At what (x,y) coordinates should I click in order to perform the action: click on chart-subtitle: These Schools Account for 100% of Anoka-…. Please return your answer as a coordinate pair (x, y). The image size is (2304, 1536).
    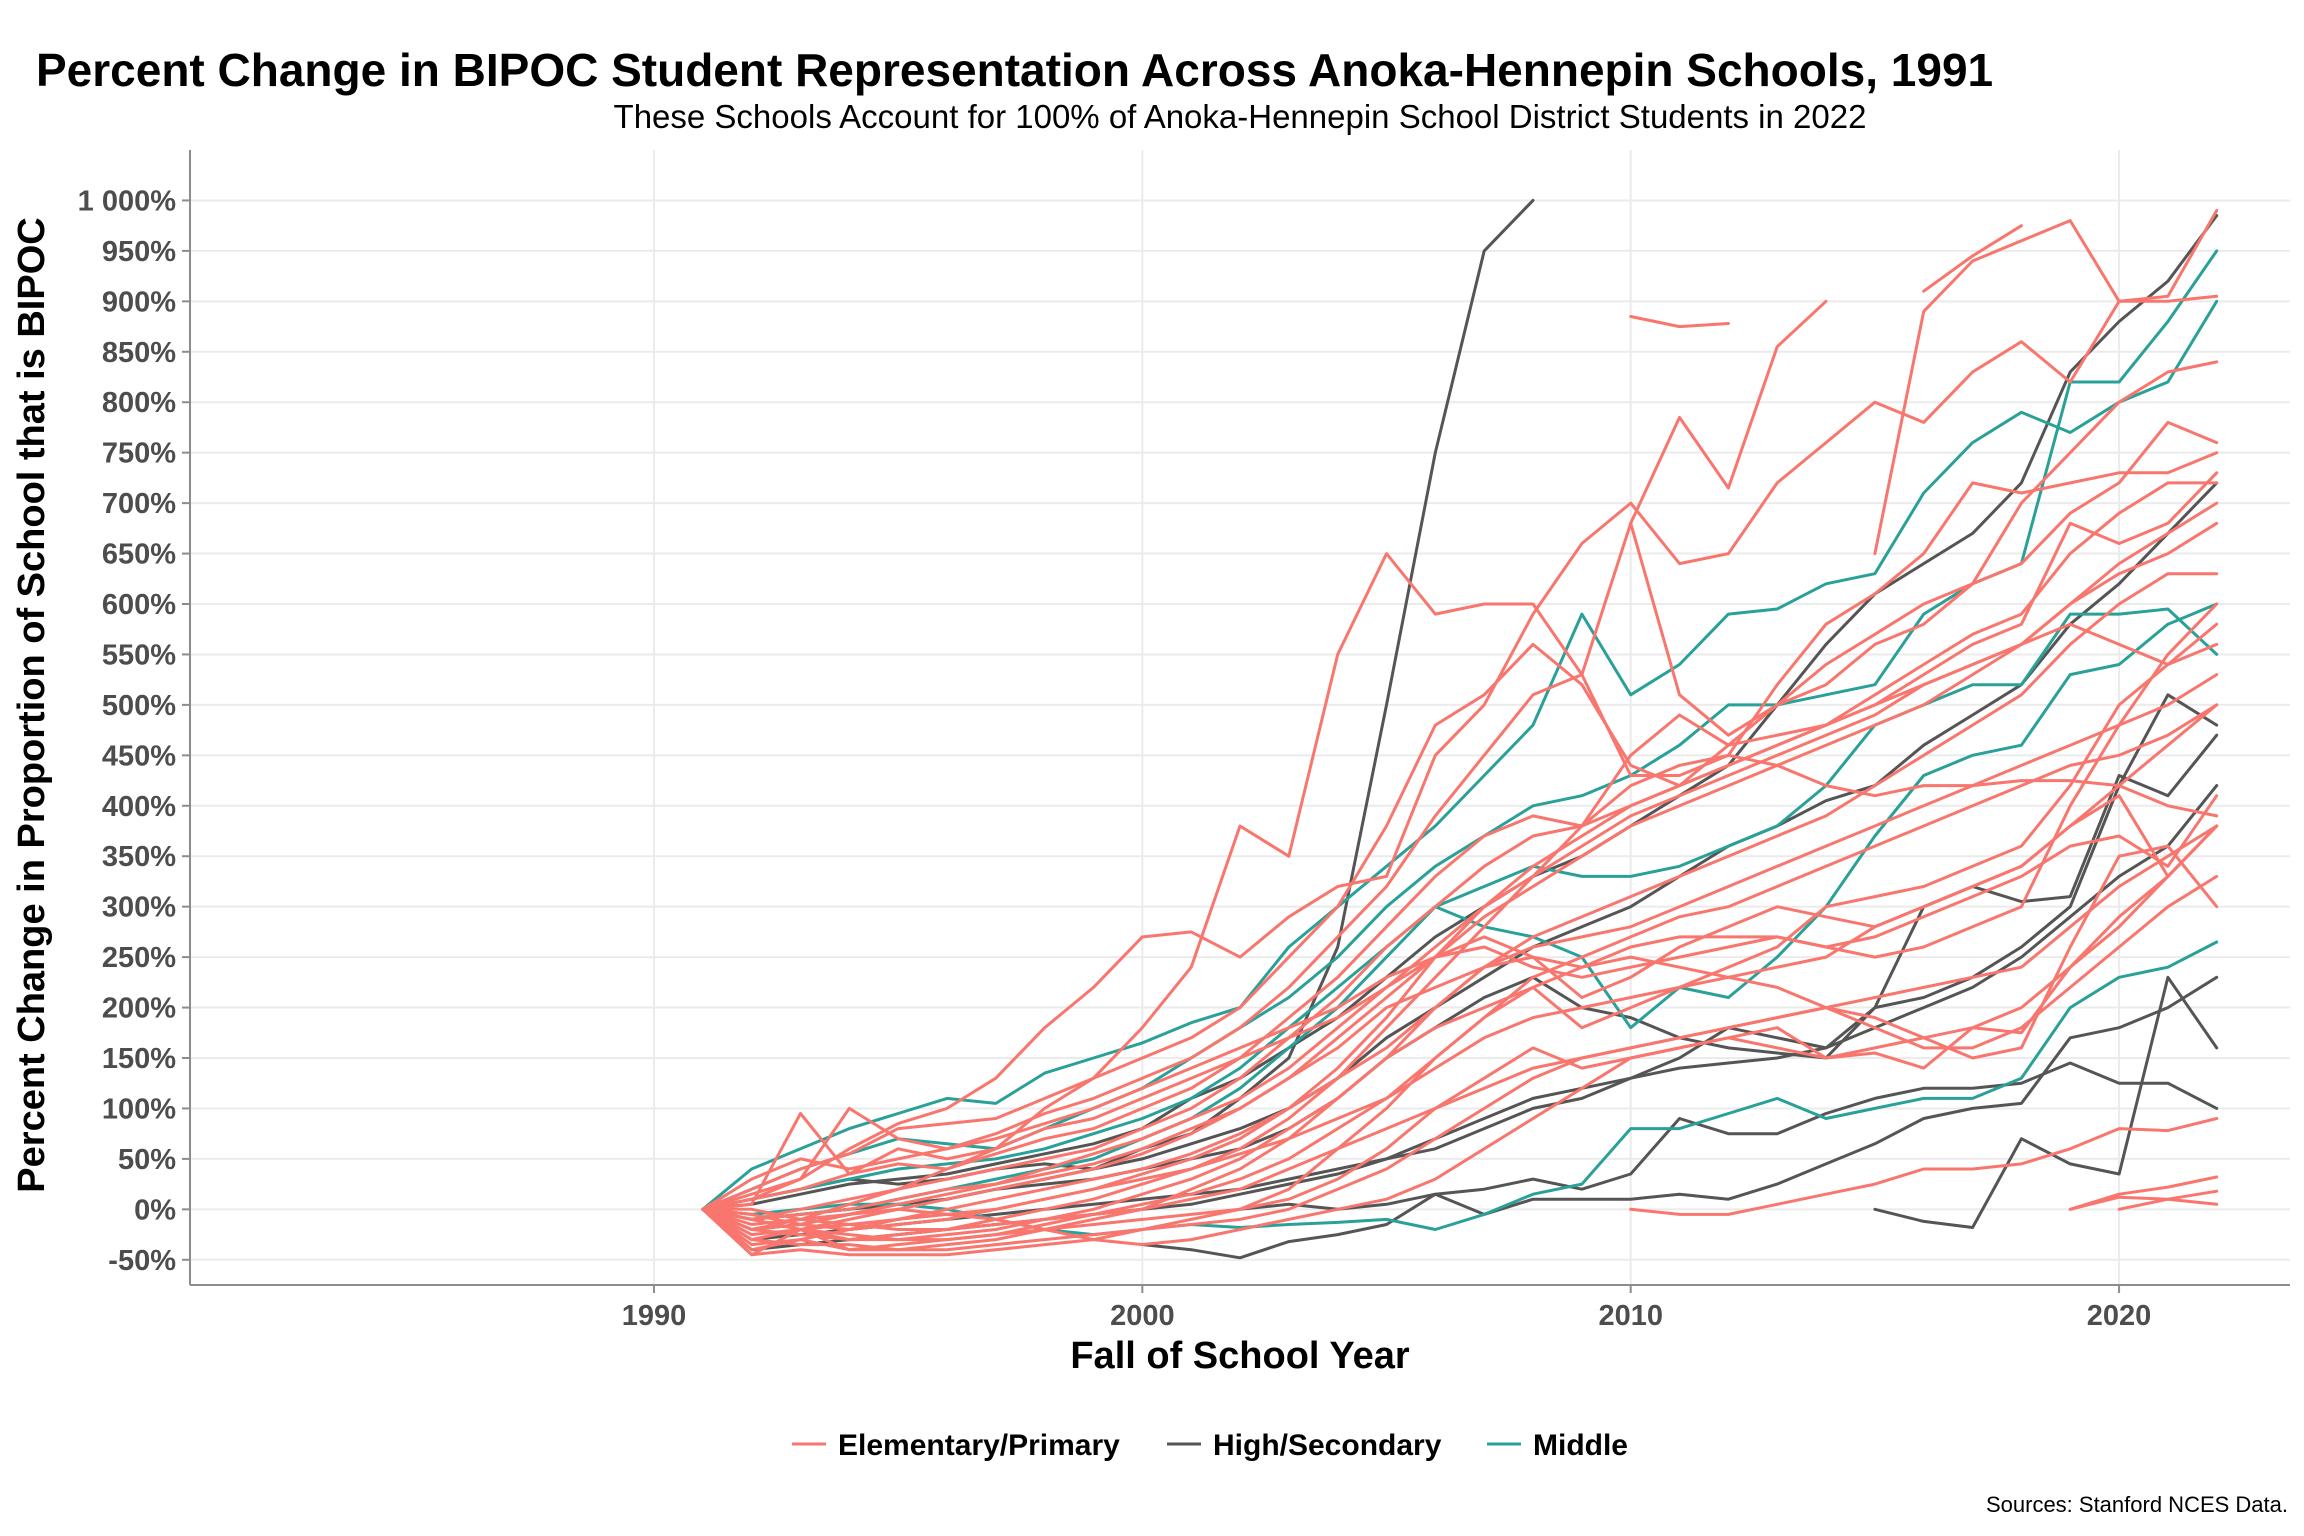
    Looking at the image, I should click on (1240, 116).